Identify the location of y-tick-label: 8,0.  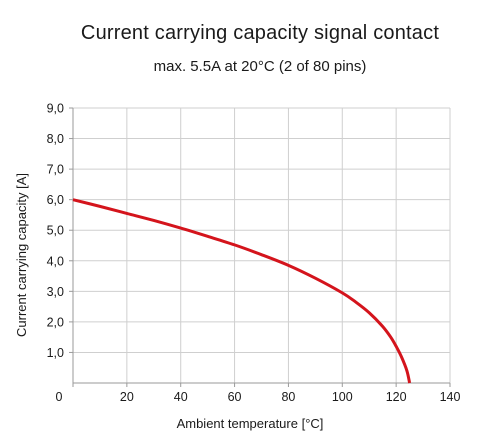
(55, 139).